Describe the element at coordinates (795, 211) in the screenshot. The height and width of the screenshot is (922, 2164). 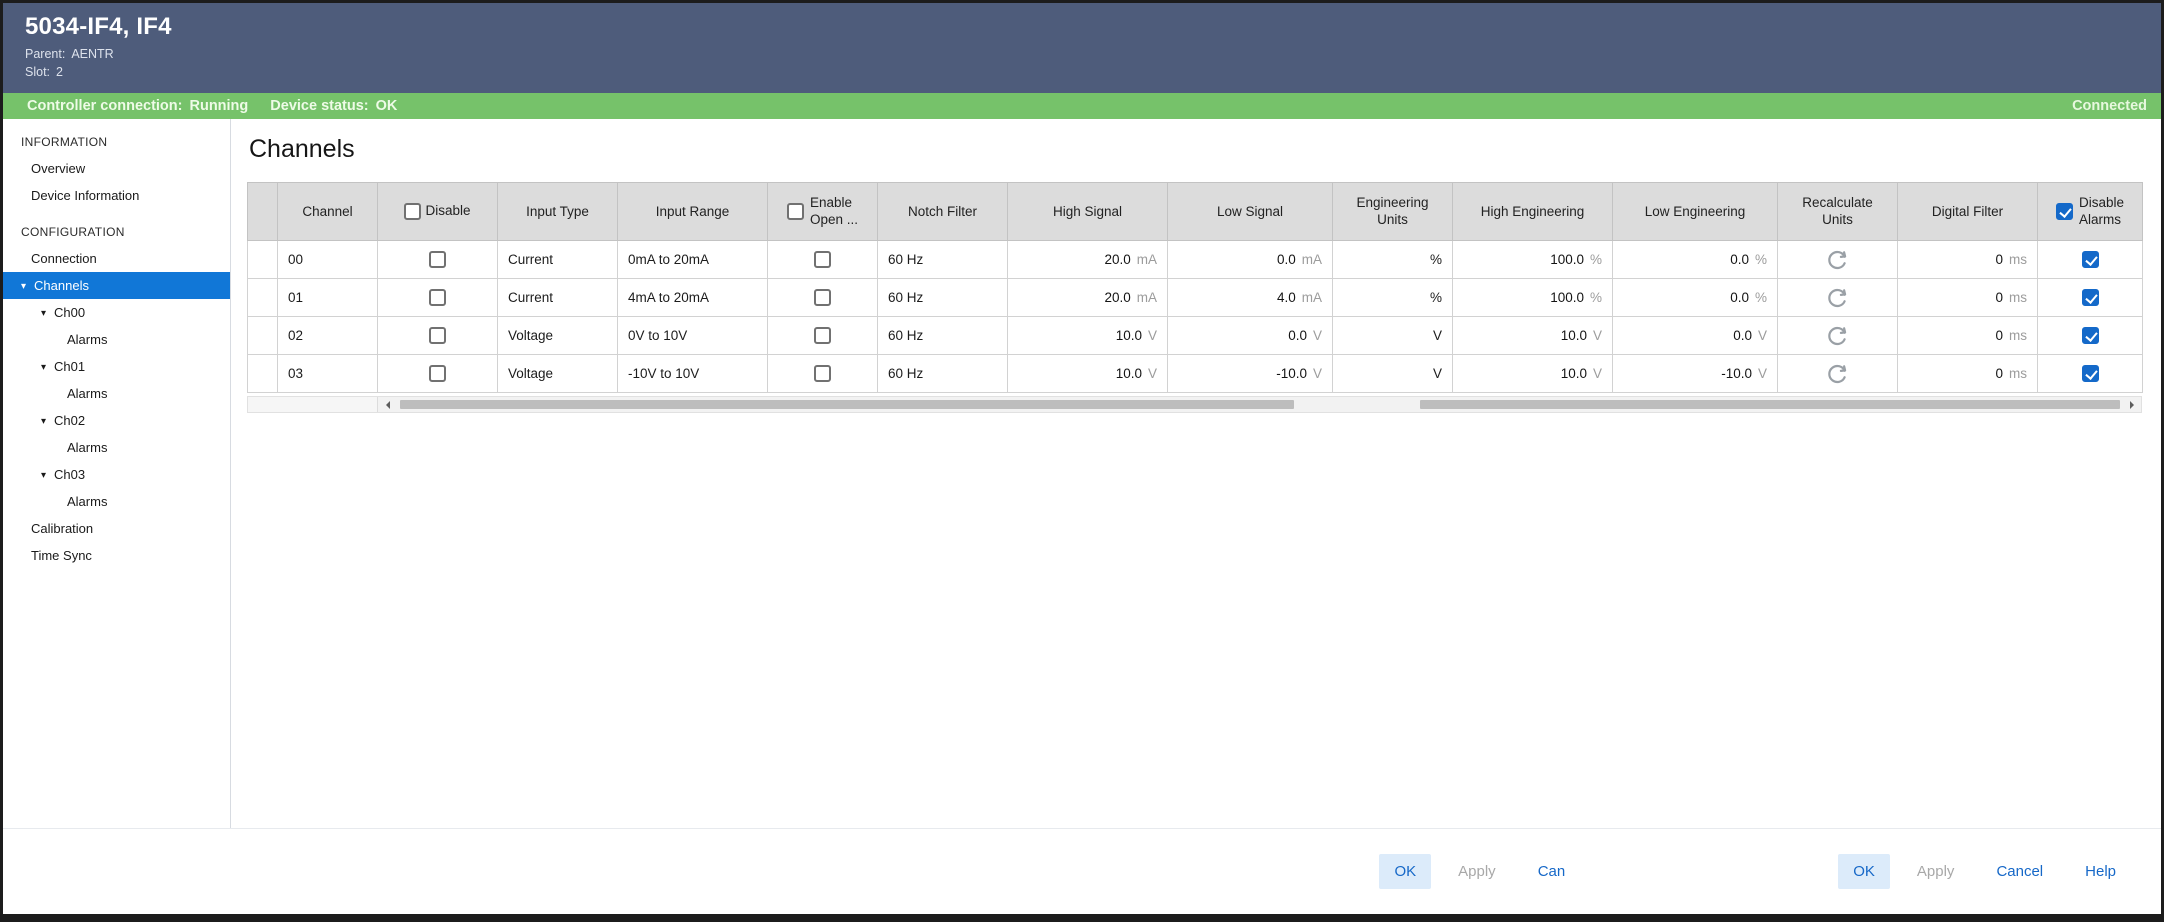
I see `enable-open-all-checkbox` at that location.